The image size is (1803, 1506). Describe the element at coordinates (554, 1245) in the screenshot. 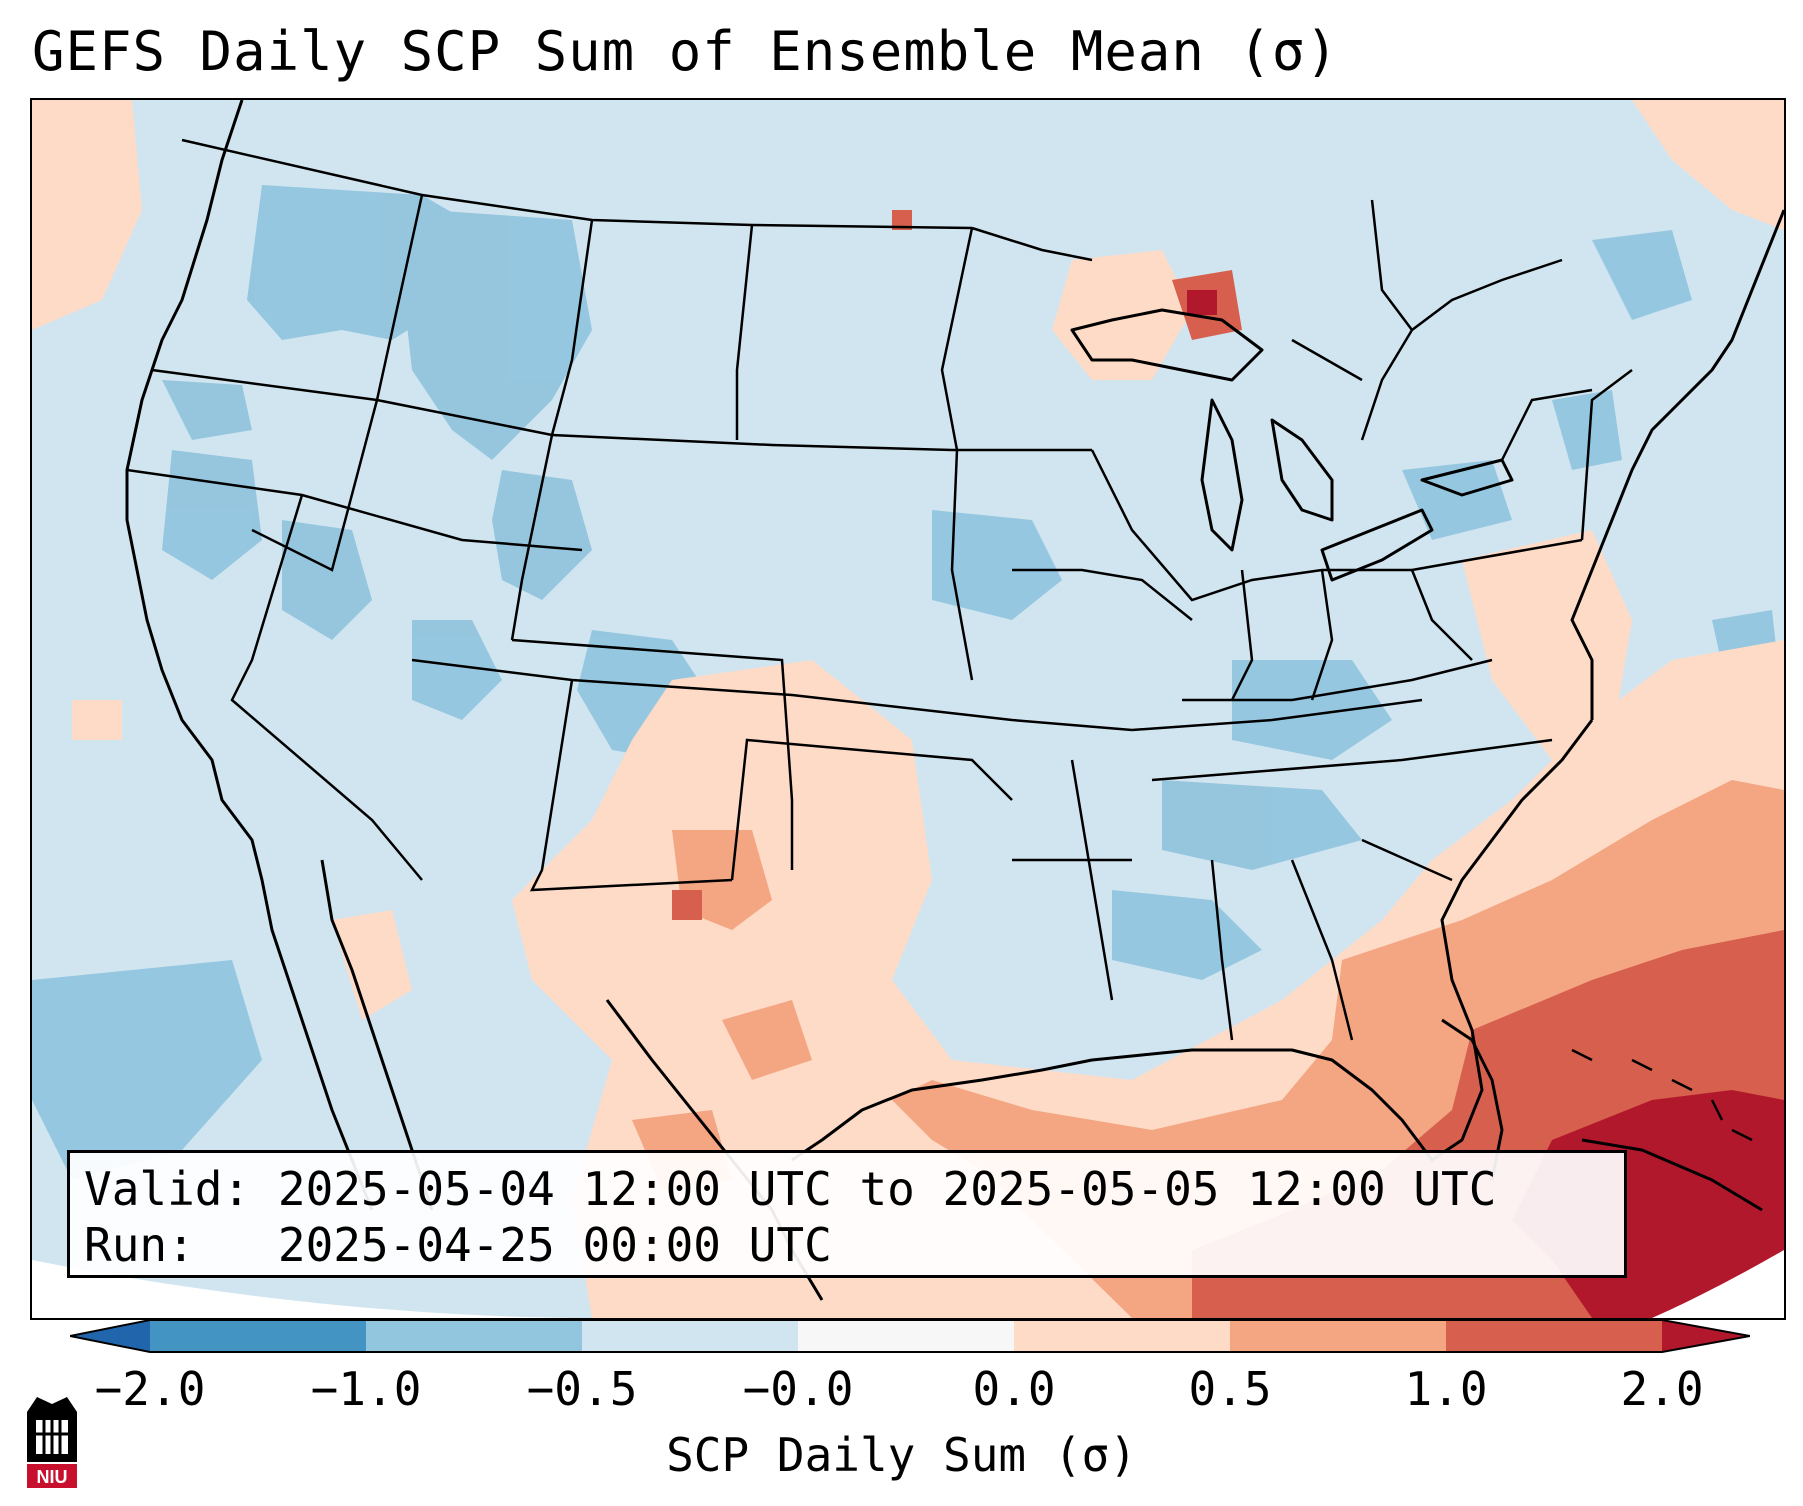

I see `run-time-value: 2025-04-25 00:00 UTC` at that location.